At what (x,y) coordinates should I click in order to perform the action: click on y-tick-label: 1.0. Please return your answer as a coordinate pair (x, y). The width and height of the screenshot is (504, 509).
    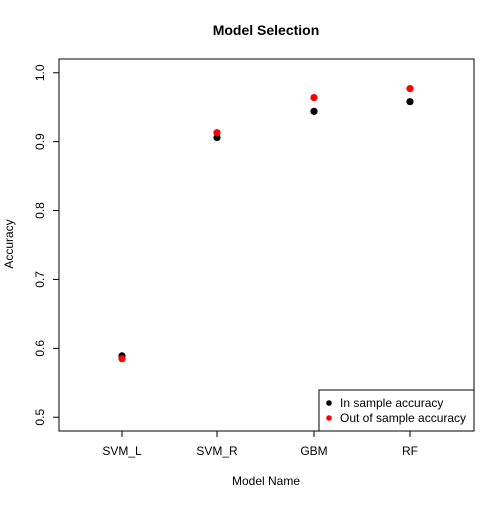
    Looking at the image, I should click on (40, 72).